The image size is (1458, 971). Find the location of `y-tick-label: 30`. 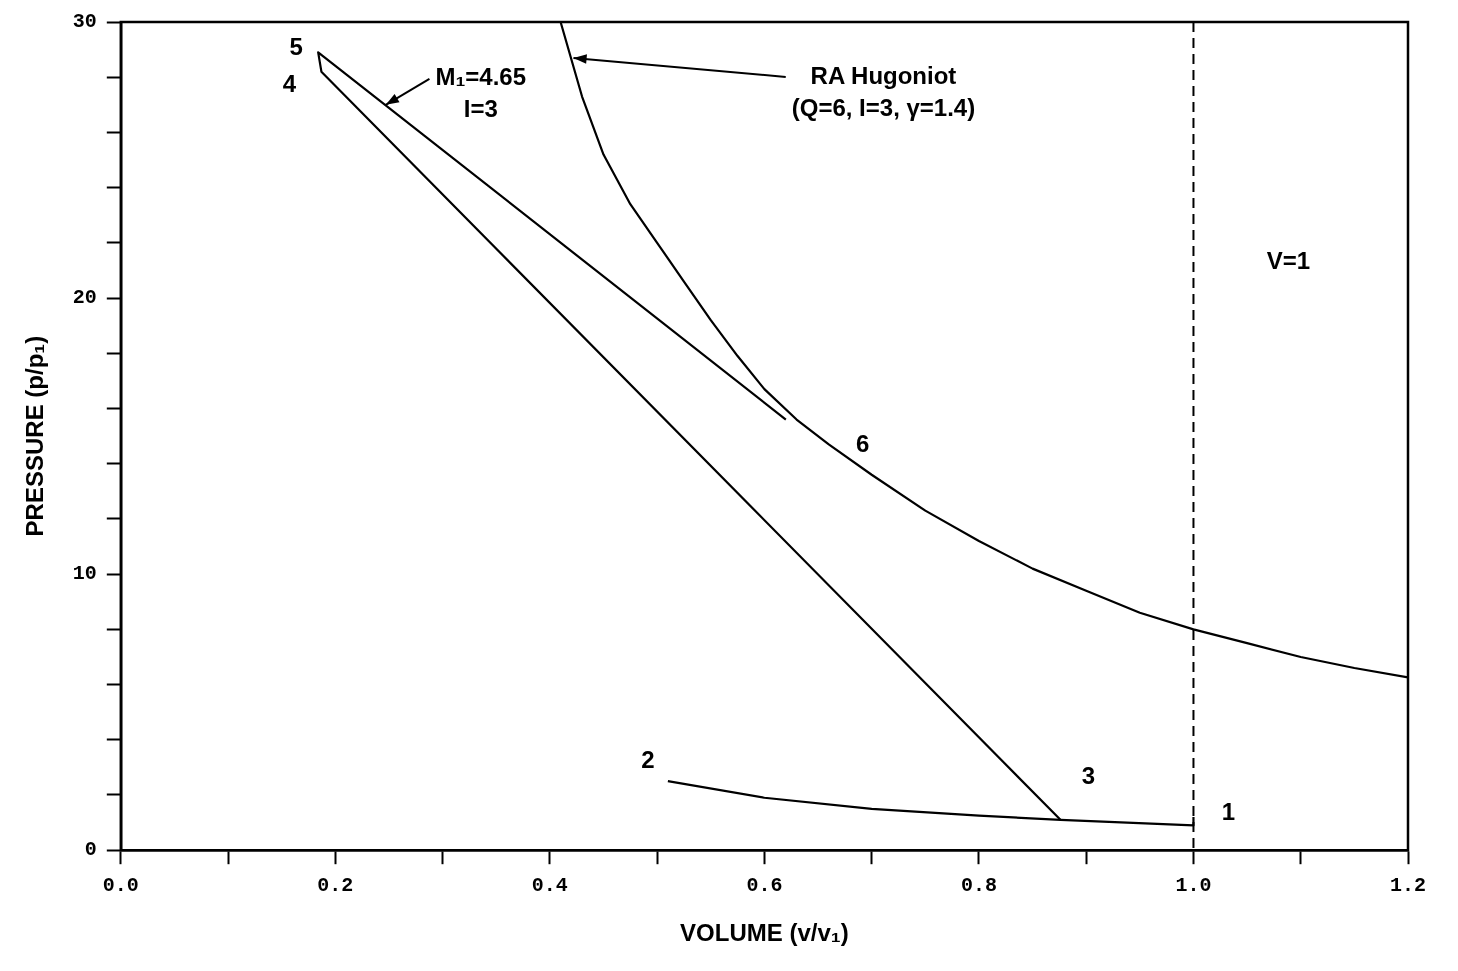

y-tick-label: 30 is located at coordinates (84, 22).